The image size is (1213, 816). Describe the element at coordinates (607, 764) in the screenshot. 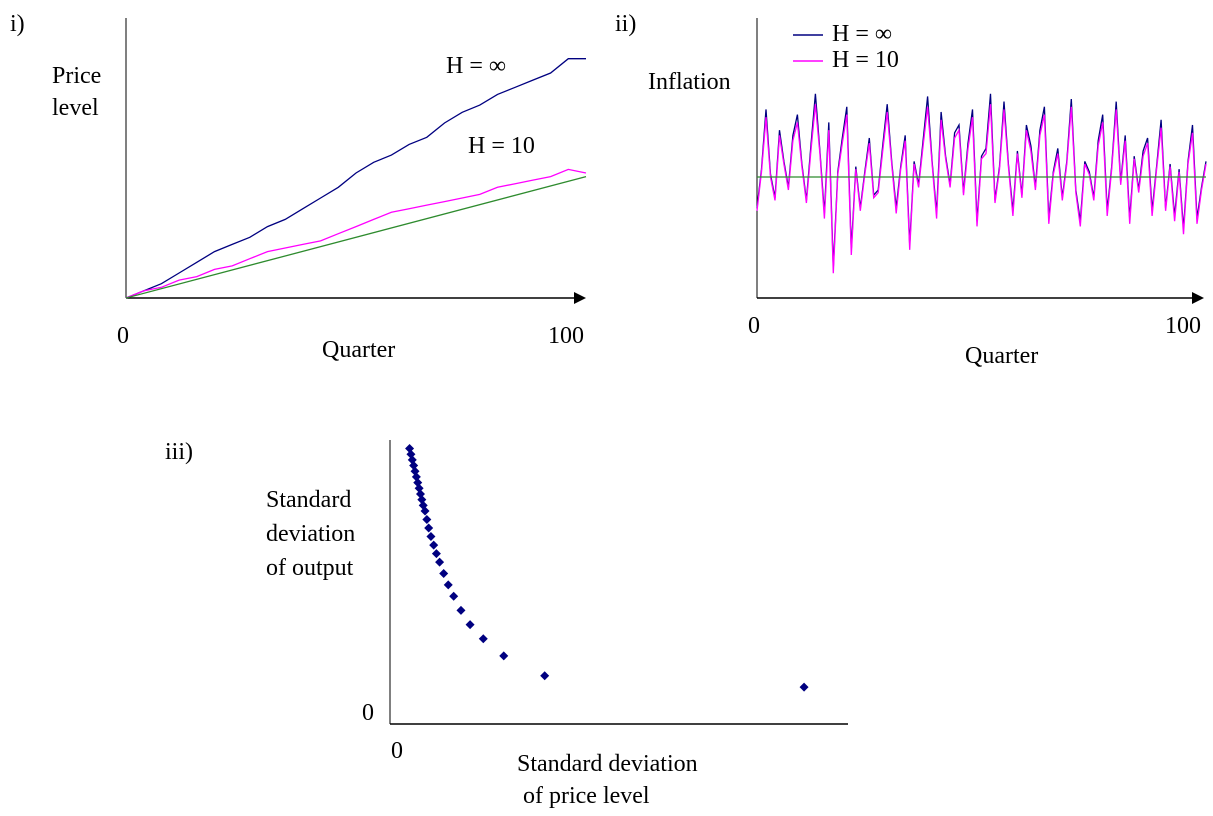

I see `panel-iii-xlabel-line1: Standard deviation` at that location.